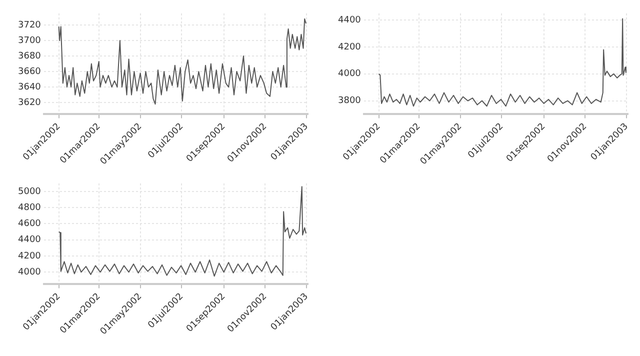 Image resolution: width=640 pixels, height=356 pixels. I want to click on y-tick-label: 3720, so click(30, 25).